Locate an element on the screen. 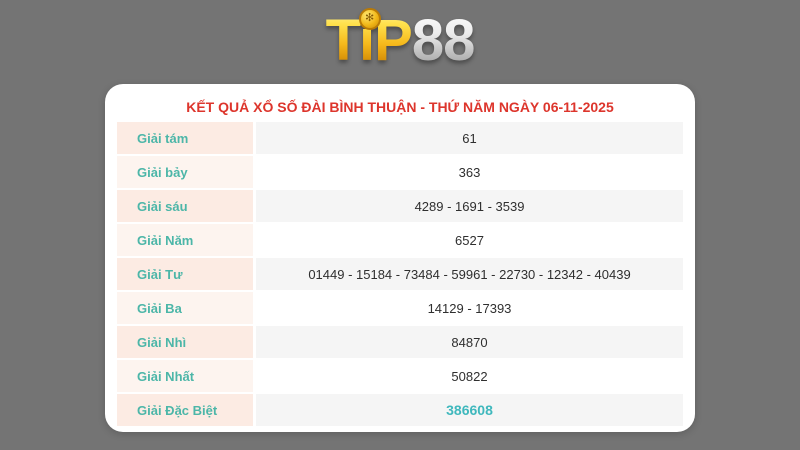 This screenshot has height=450, width=800. prize-value: 6527 is located at coordinates (469, 240).